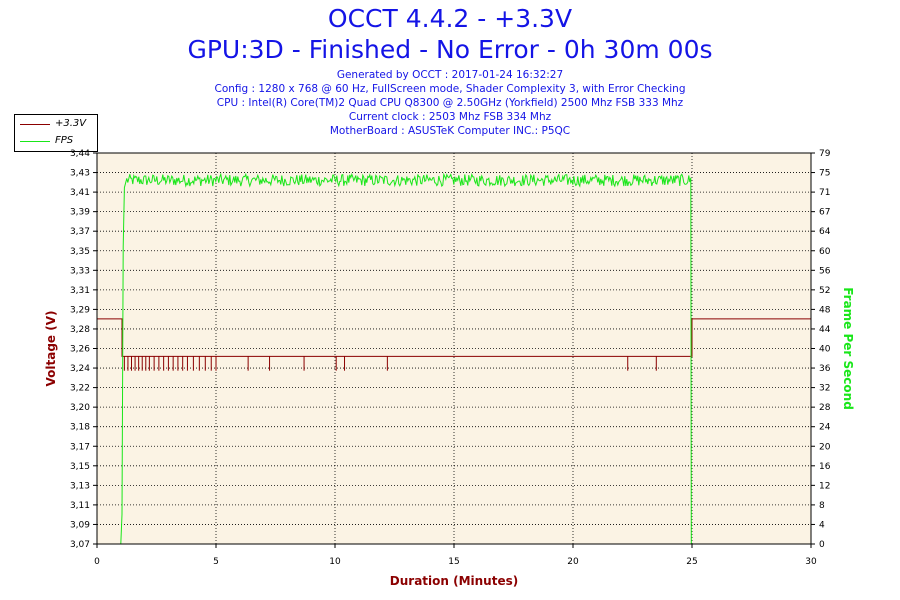  Describe the element at coordinates (825, 408) in the screenshot. I see `y-right-tick-label: 28` at that location.